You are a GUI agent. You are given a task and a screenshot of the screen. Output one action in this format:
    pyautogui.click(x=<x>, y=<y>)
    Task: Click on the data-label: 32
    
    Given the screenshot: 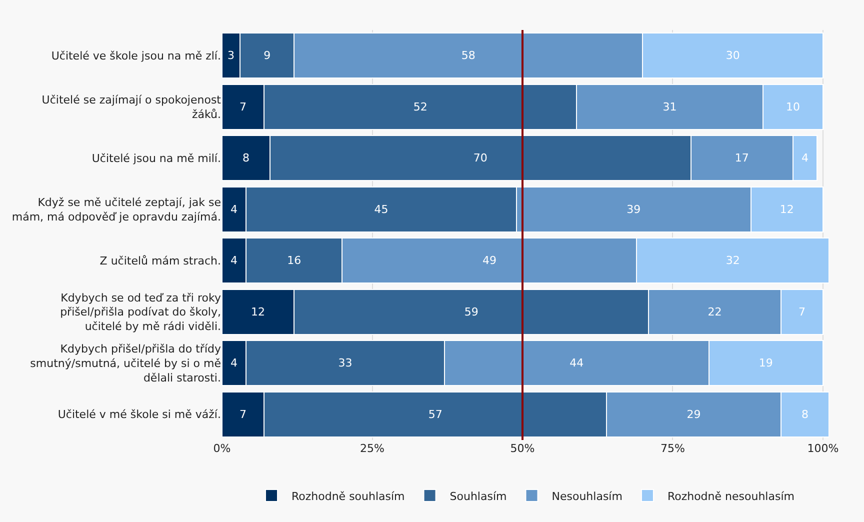 What is the action you would take?
    pyautogui.click(x=733, y=261)
    